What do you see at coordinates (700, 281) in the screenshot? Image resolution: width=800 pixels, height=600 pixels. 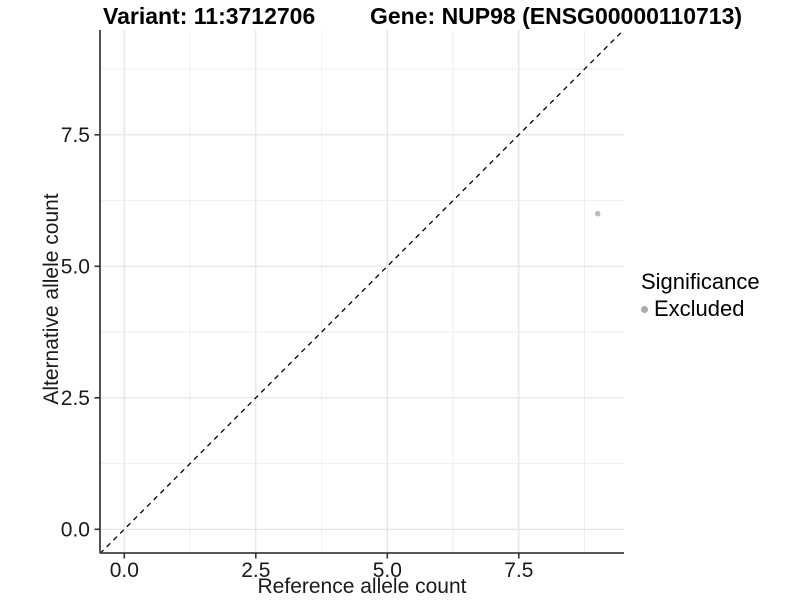 I see `legend-title: Significance` at bounding box center [700, 281].